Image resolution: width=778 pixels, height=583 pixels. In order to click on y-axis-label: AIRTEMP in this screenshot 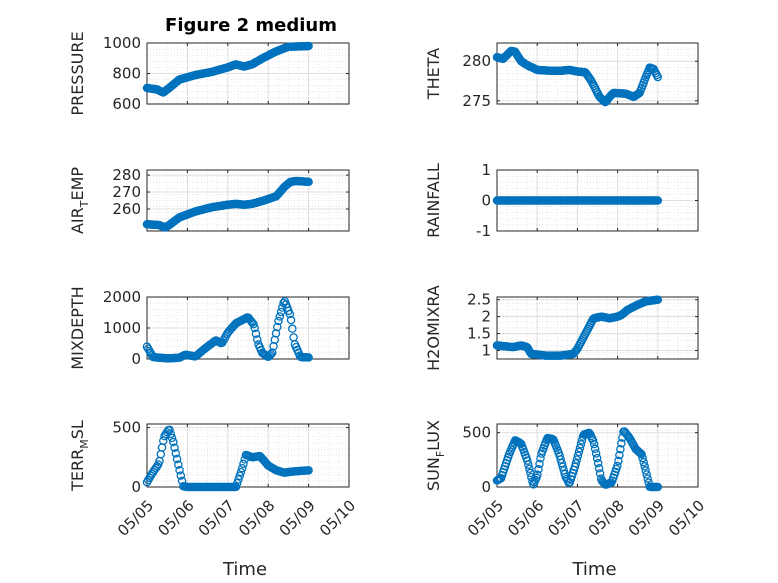, I will do `click(79, 200)`.